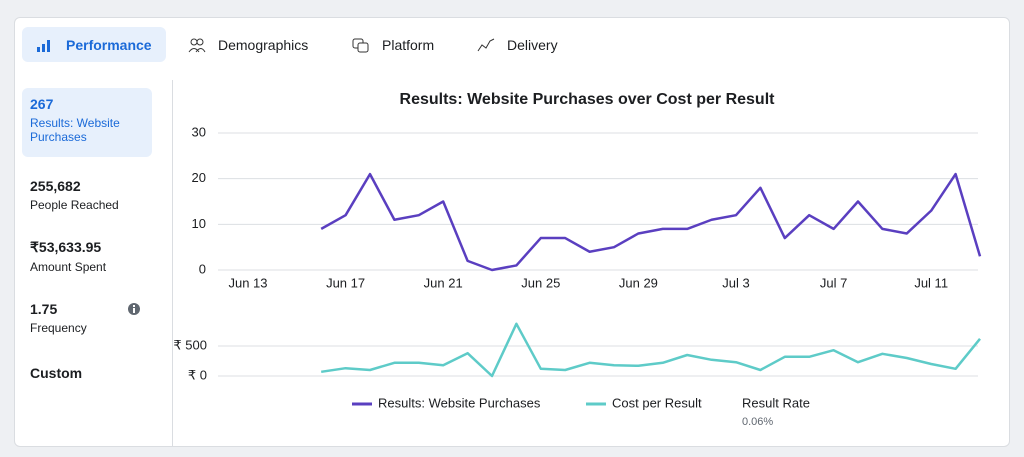  I want to click on y-tick-label: ₹ 500, so click(190, 344).